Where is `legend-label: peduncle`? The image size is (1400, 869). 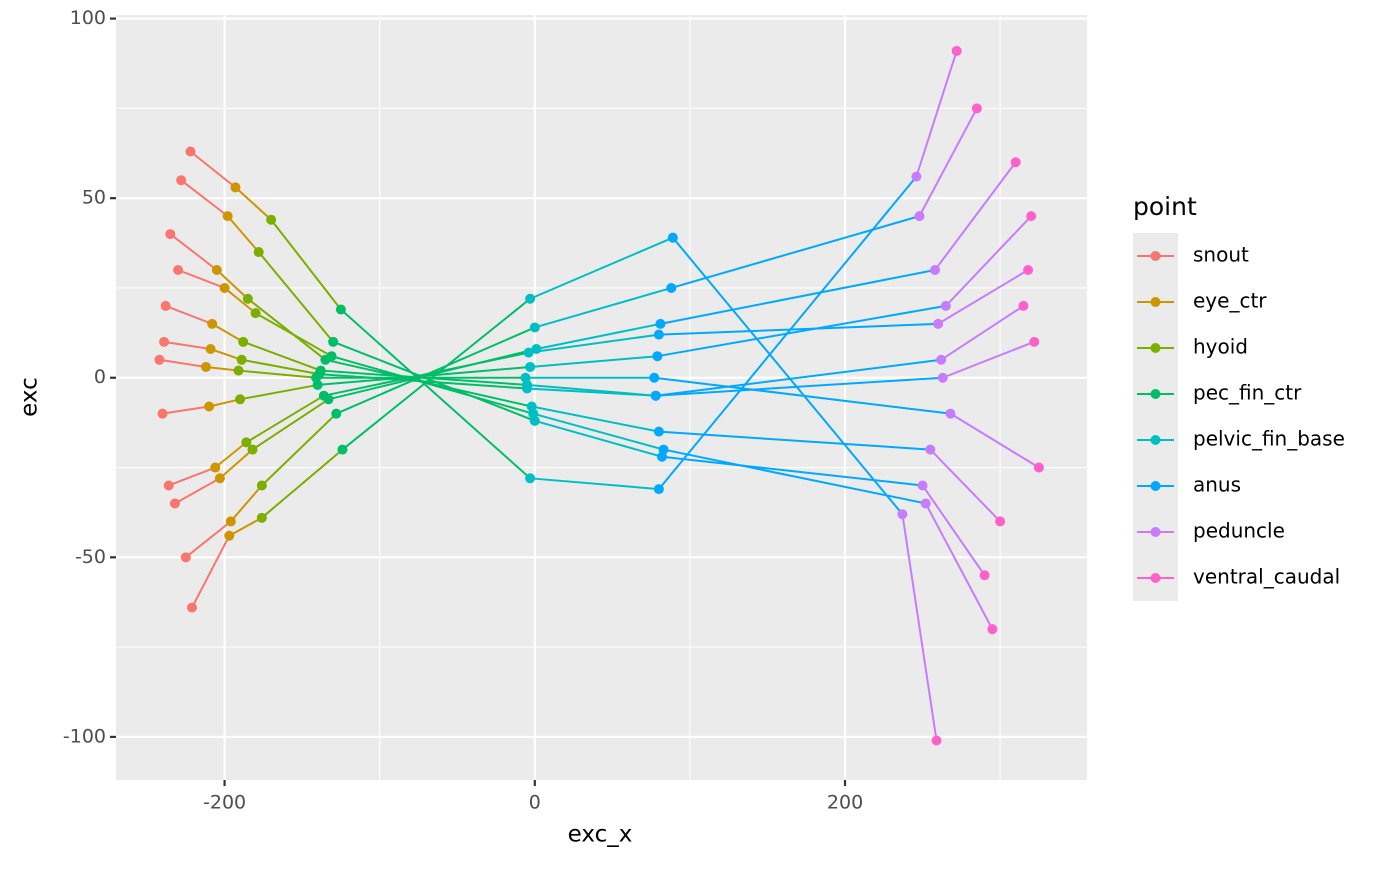 legend-label: peduncle is located at coordinates (1239, 531).